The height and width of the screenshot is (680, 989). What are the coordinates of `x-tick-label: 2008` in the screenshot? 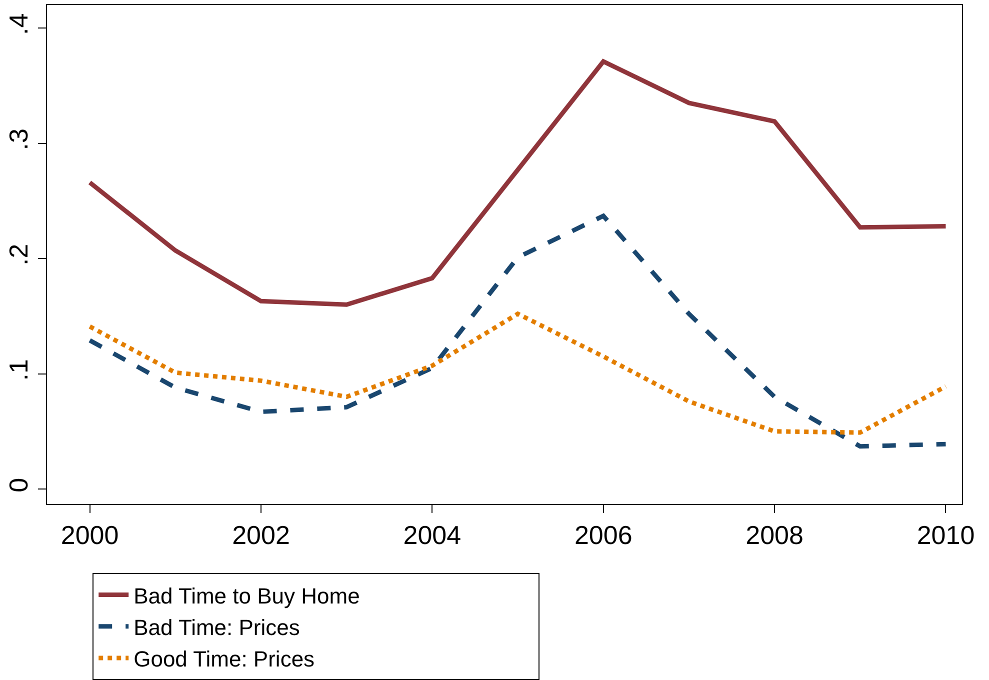 It's located at (775, 535).